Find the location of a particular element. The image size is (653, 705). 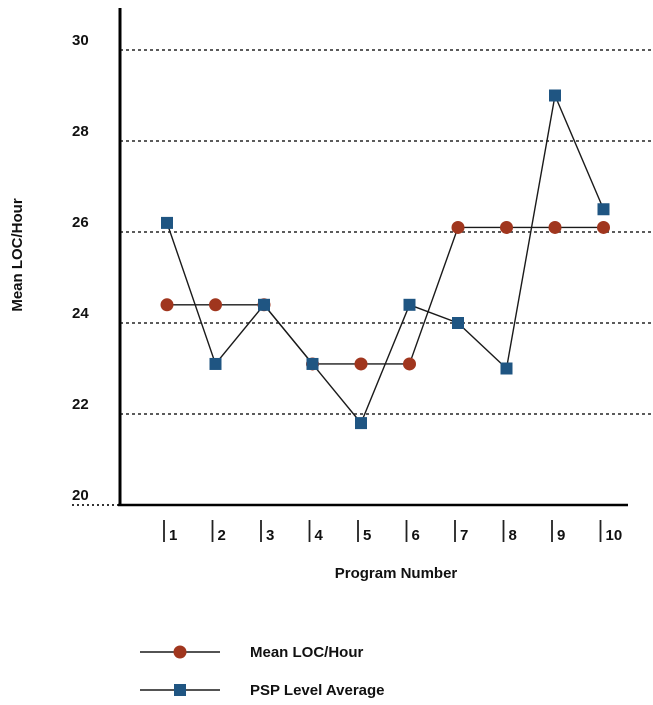

x-tick-label: 10 is located at coordinates (614, 535).